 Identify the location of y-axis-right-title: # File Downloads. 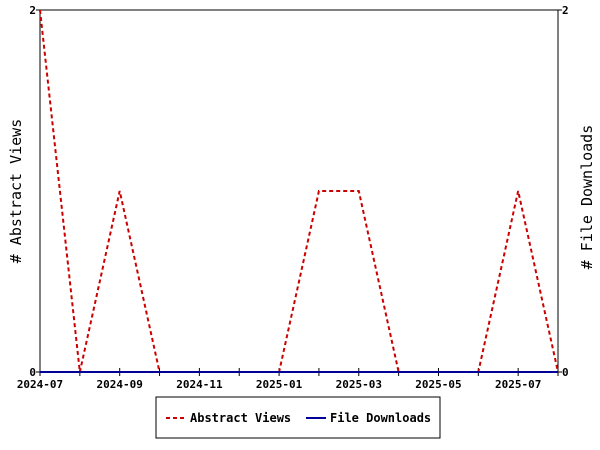
(587, 197).